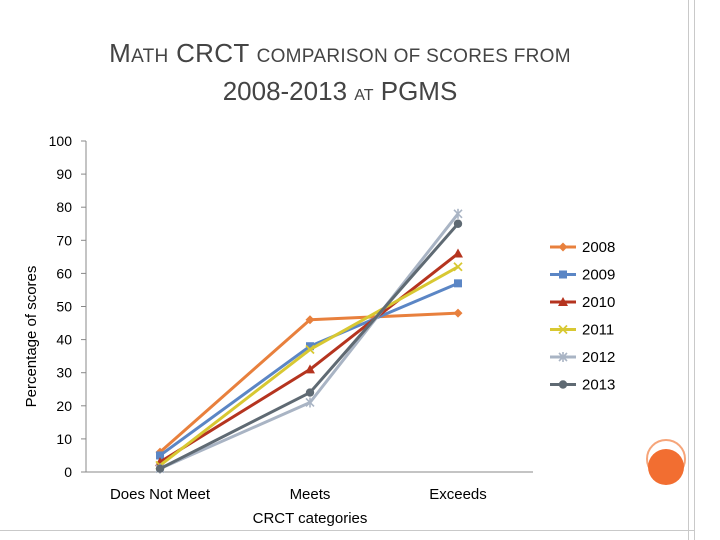  Describe the element at coordinates (64, 207) in the screenshot. I see `y-tick-label: 80` at that location.